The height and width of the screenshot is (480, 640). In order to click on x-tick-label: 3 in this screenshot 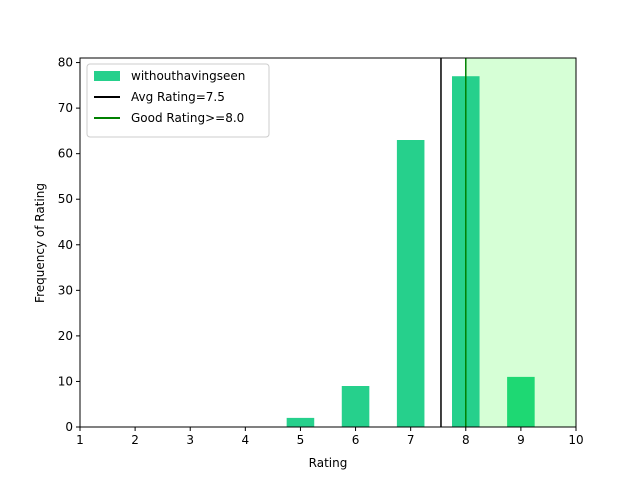, I will do `click(190, 440)`.